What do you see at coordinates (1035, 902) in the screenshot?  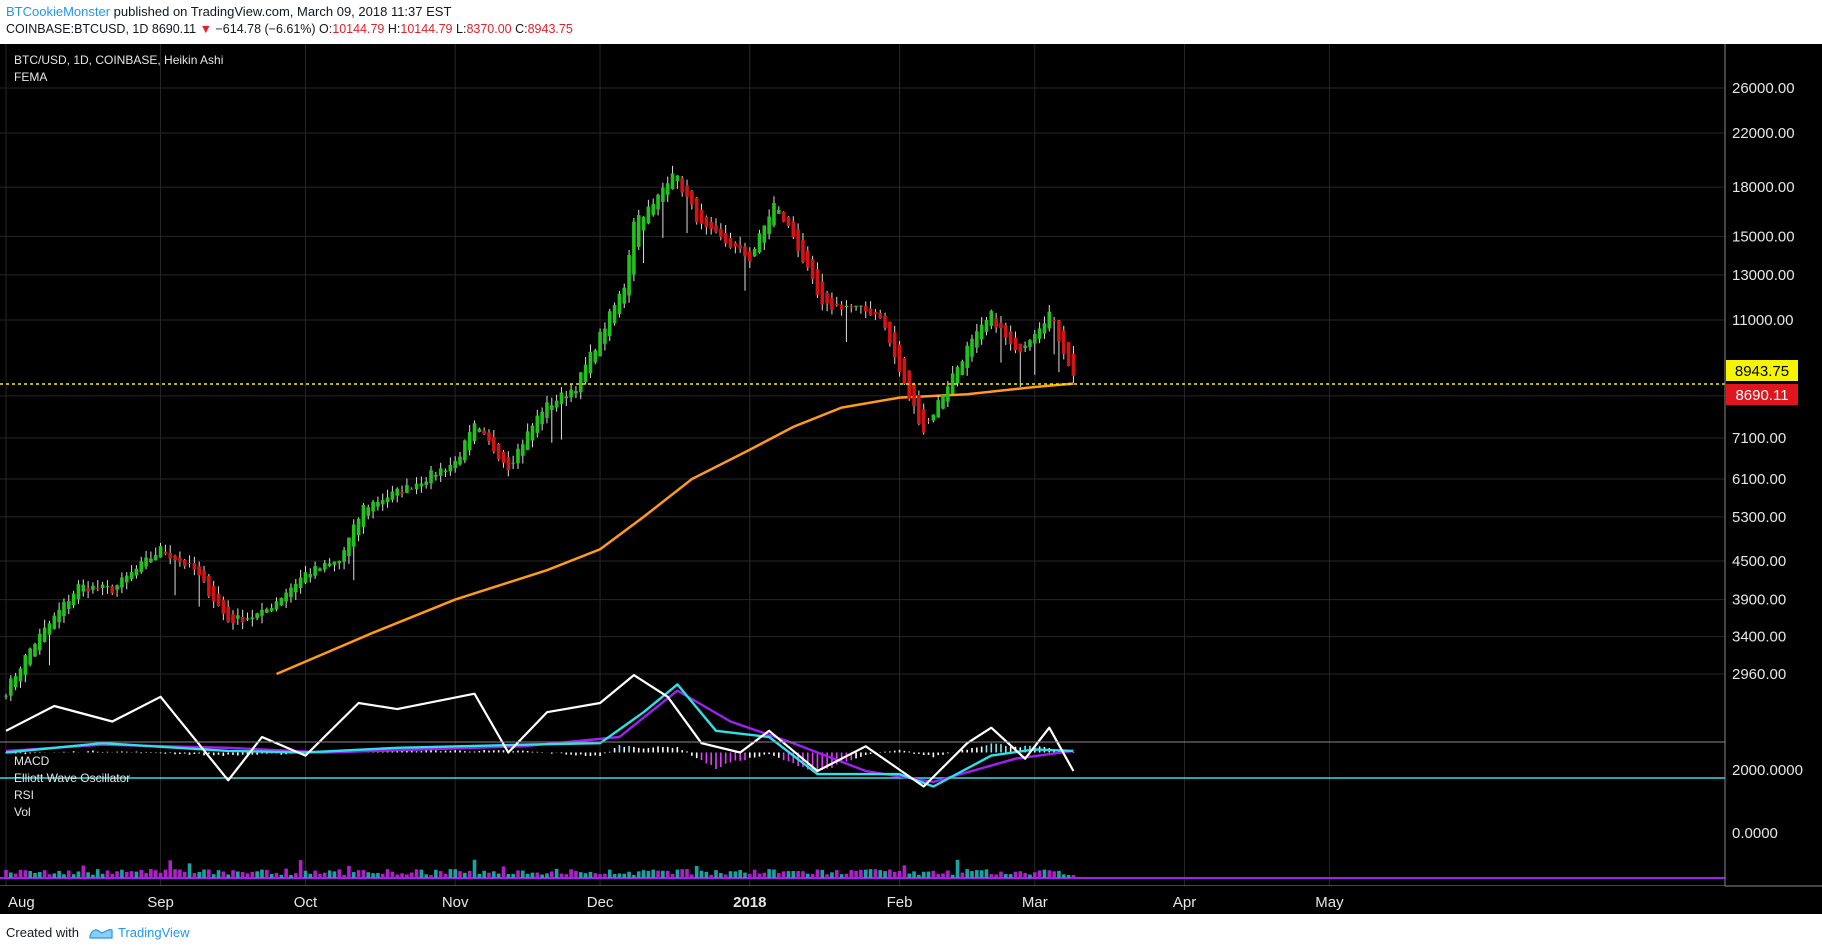 I see `time-tick-label: Mar` at bounding box center [1035, 902].